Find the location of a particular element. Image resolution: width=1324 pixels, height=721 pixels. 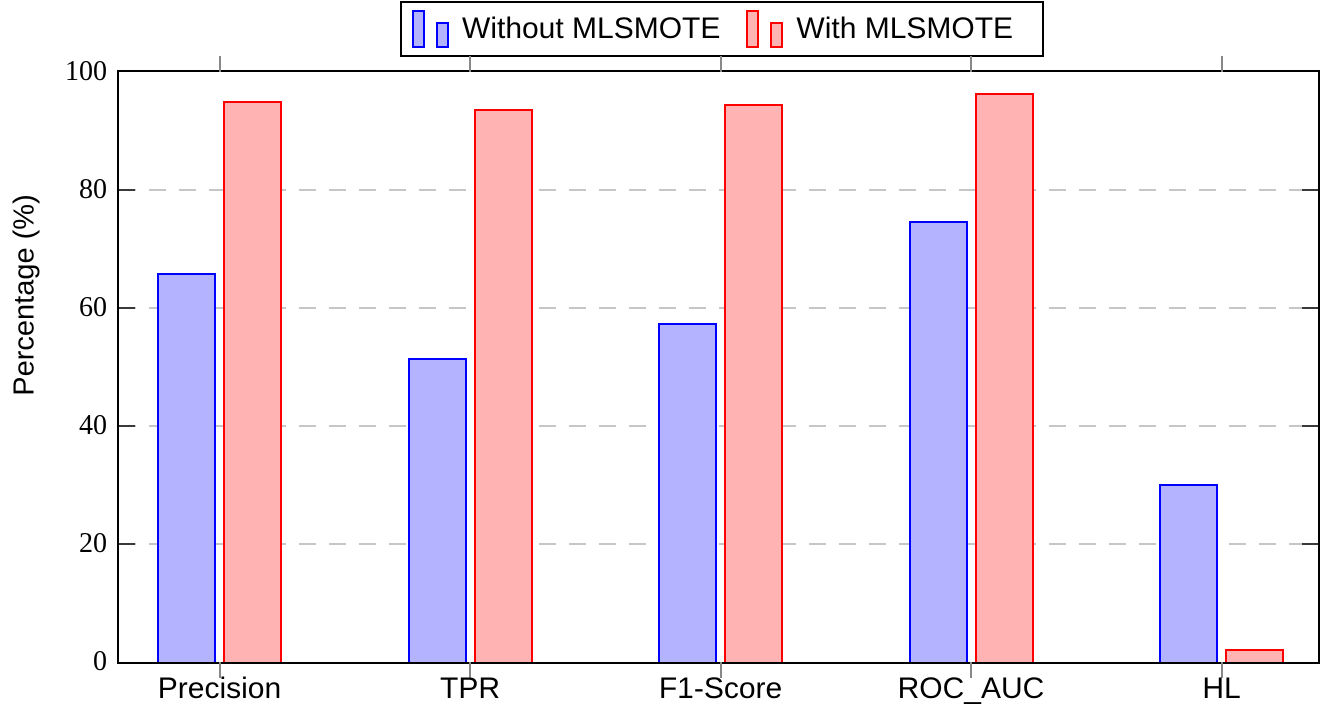

category-label-roc-auc: ROC_AUC is located at coordinates (971, 688).